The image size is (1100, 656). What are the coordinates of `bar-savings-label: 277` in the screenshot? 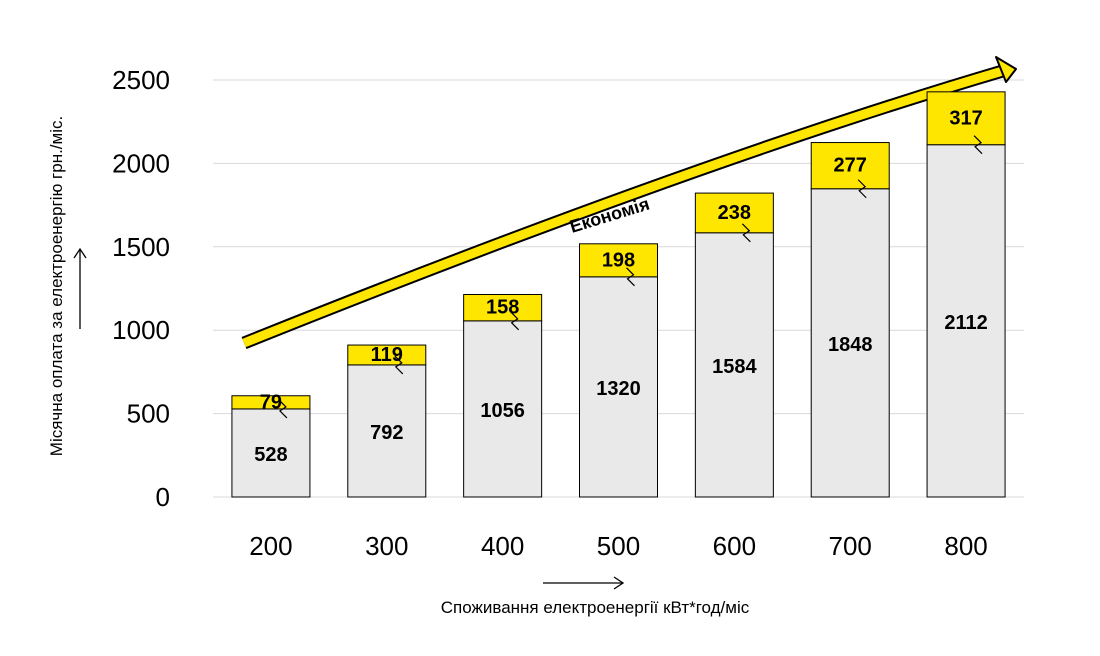 It's located at (850, 166).